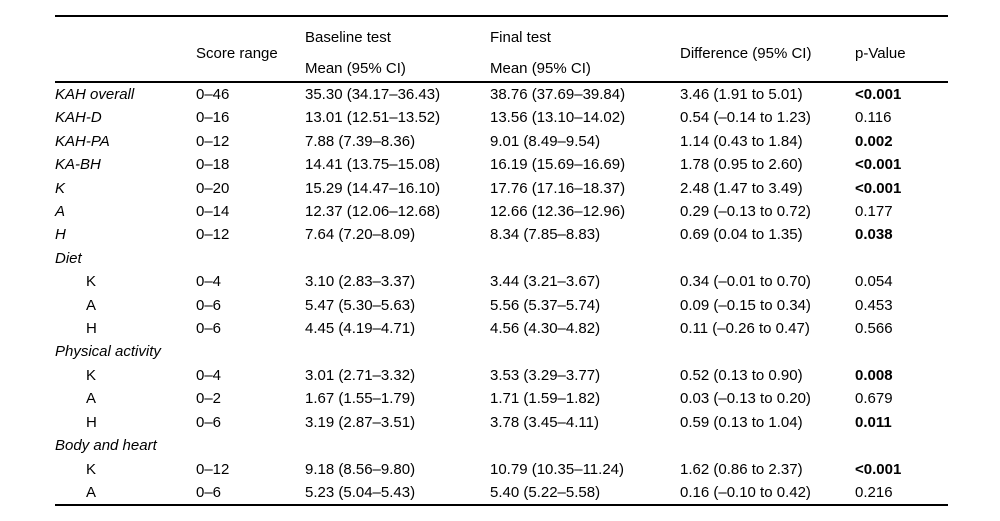 The height and width of the screenshot is (521, 1000). What do you see at coordinates (545, 492) in the screenshot?
I see `final-cell: 5.40 (5.22–5.58)` at bounding box center [545, 492].